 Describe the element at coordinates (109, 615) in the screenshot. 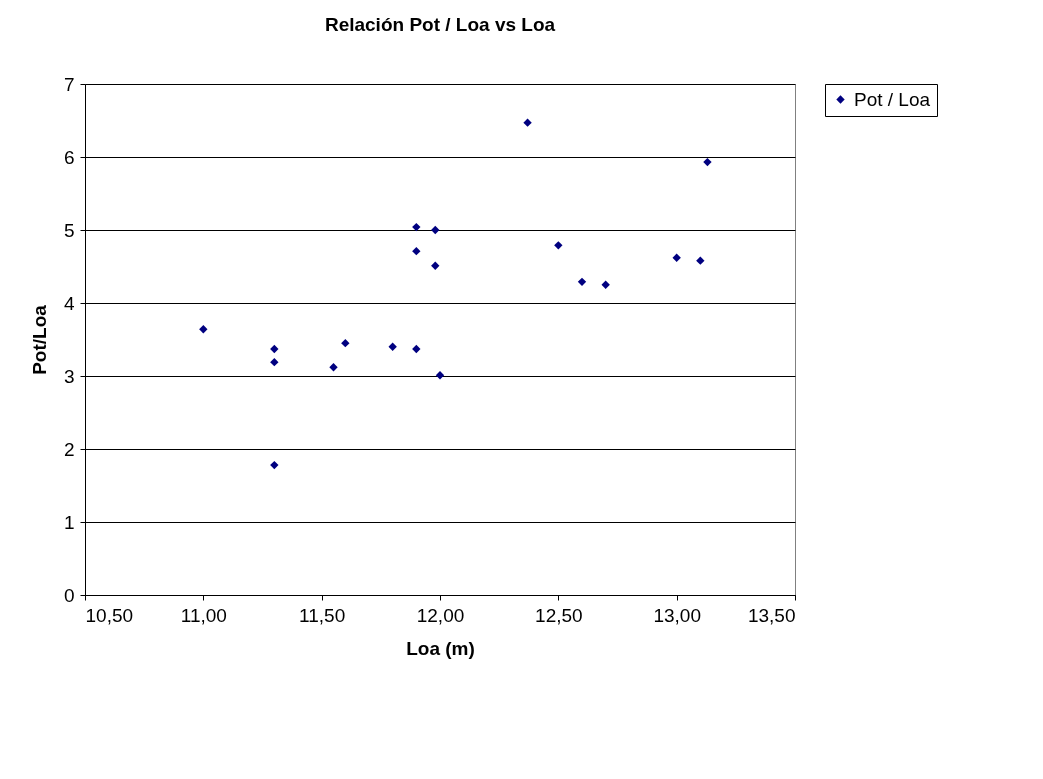

I see `x-tick-label: 10,50` at that location.